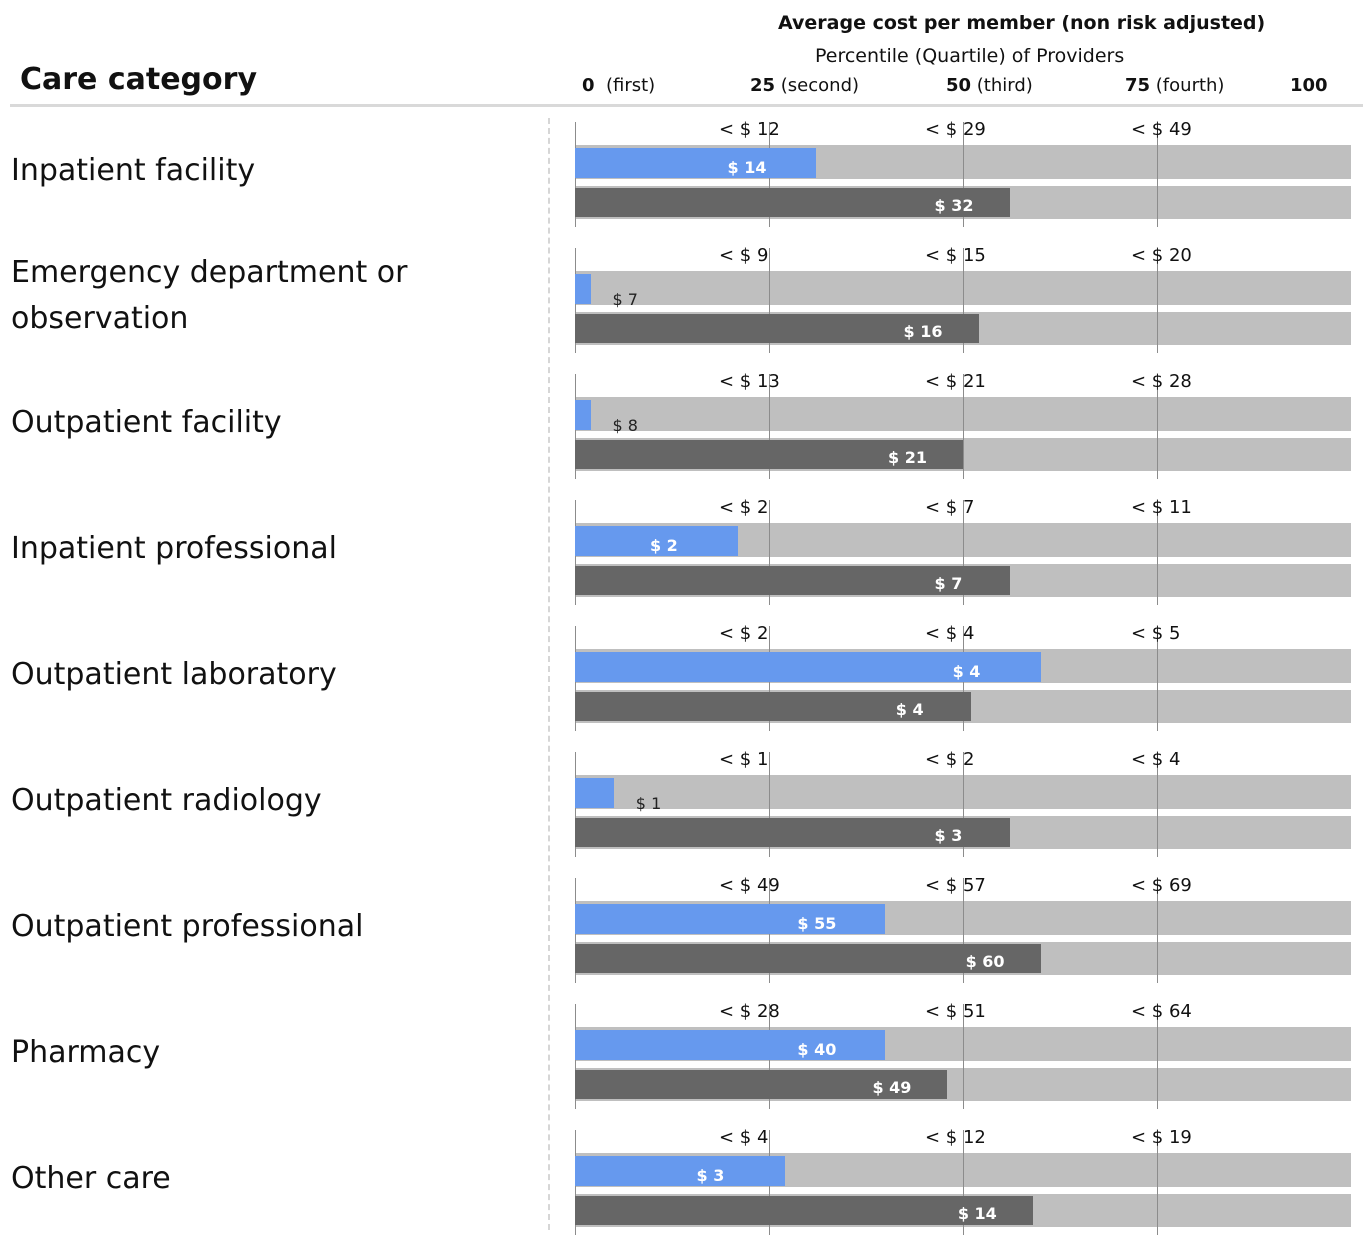  What do you see at coordinates (744, 759) in the screenshot?
I see `quartile-threshold-label: < $ 1` at bounding box center [744, 759].